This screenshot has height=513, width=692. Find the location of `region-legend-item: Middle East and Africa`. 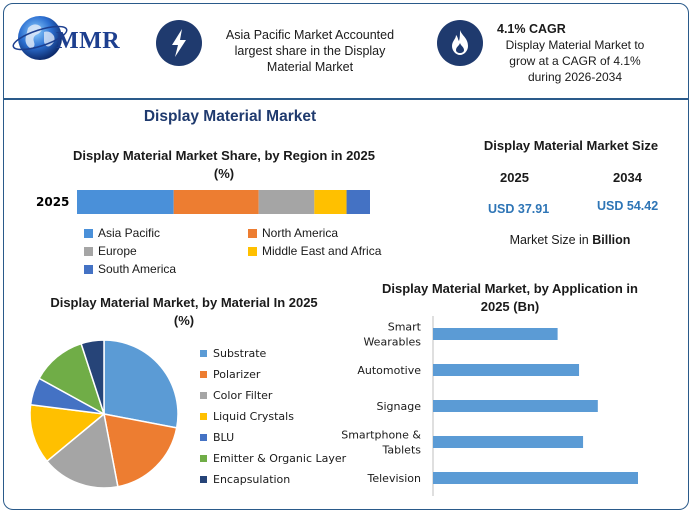

region-legend-item: Middle East and Africa is located at coordinates (314, 251).